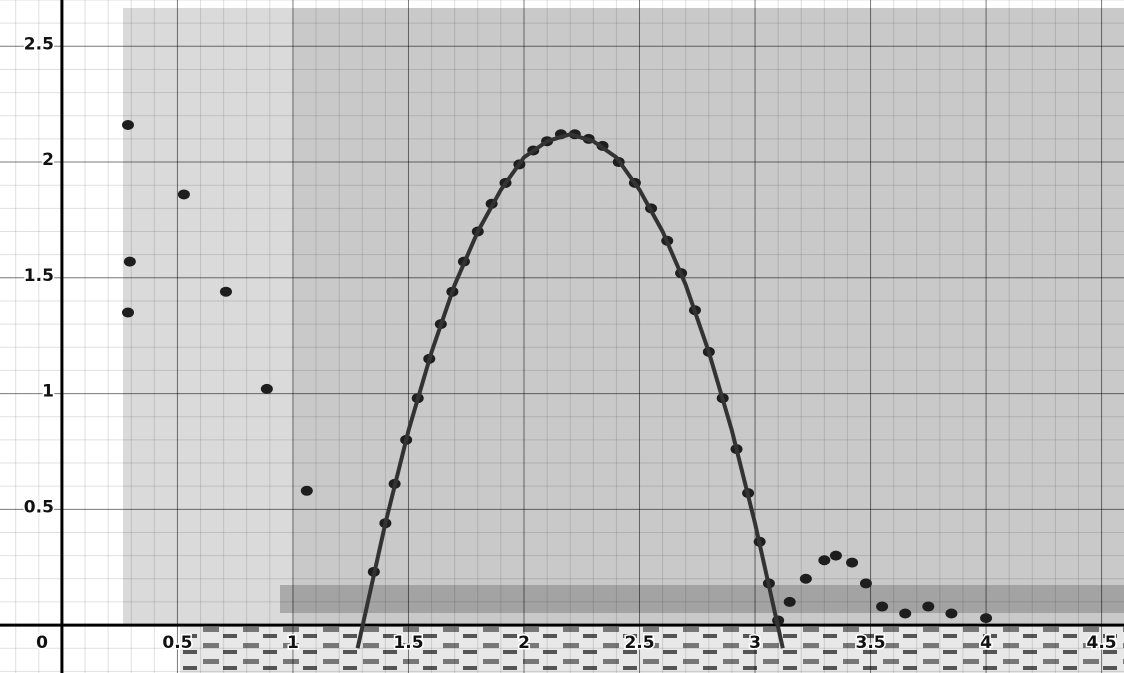 This screenshot has width=1124, height=673. I want to click on x-tick-label: 0.5, so click(177, 643).